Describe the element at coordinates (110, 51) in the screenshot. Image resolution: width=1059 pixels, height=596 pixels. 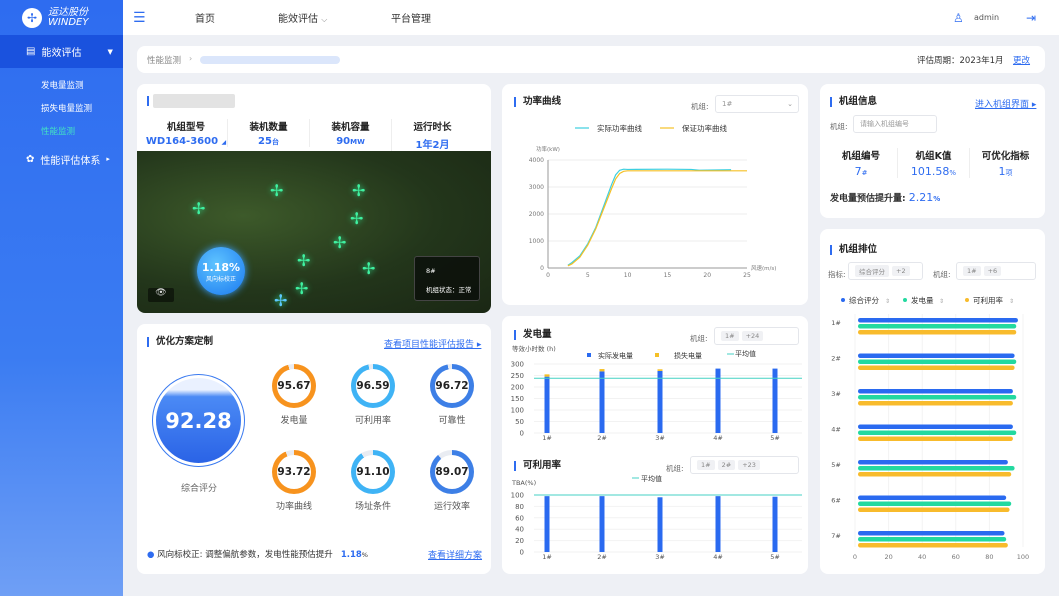
I see `caret-down-icon: ▼` at that location.